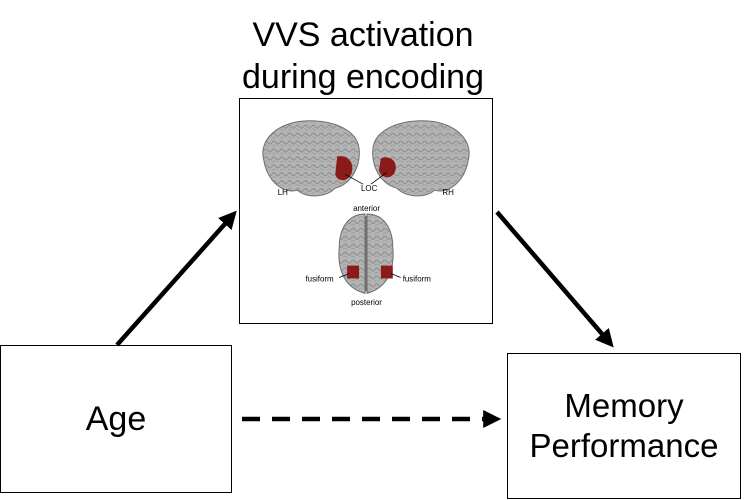  What do you see at coordinates (353, 272) in the screenshot?
I see `fusiform-activation-left` at bounding box center [353, 272].